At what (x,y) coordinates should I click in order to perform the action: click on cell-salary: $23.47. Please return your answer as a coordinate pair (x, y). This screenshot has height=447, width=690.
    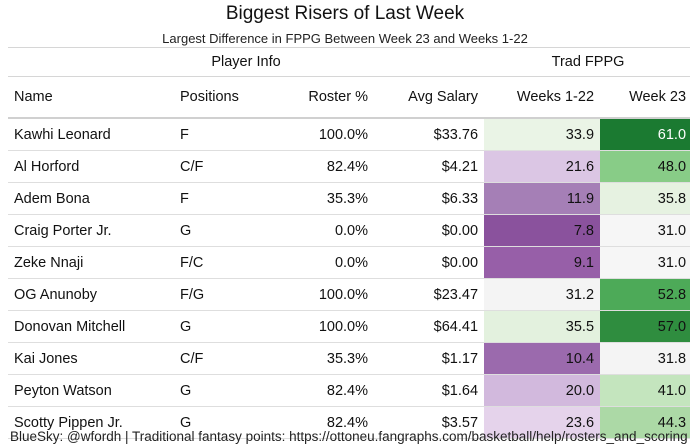
    Looking at the image, I should click on (429, 294).